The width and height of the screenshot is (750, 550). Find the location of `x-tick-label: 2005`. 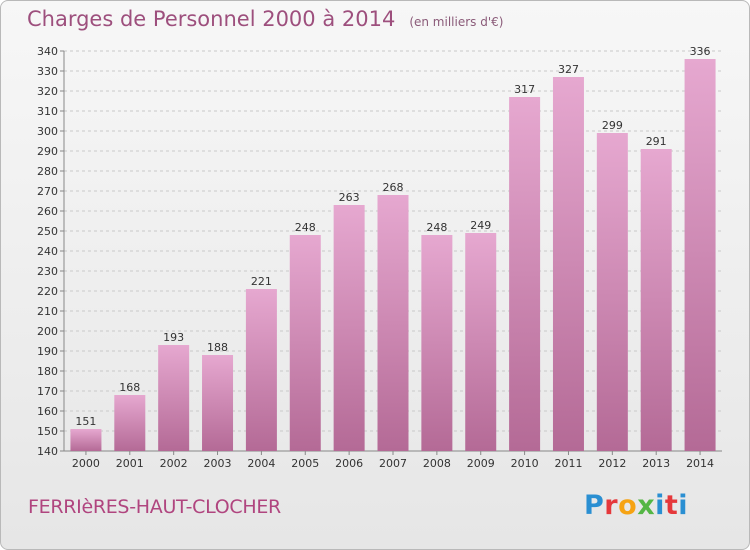

x-tick-label: 2005 is located at coordinates (305, 463).